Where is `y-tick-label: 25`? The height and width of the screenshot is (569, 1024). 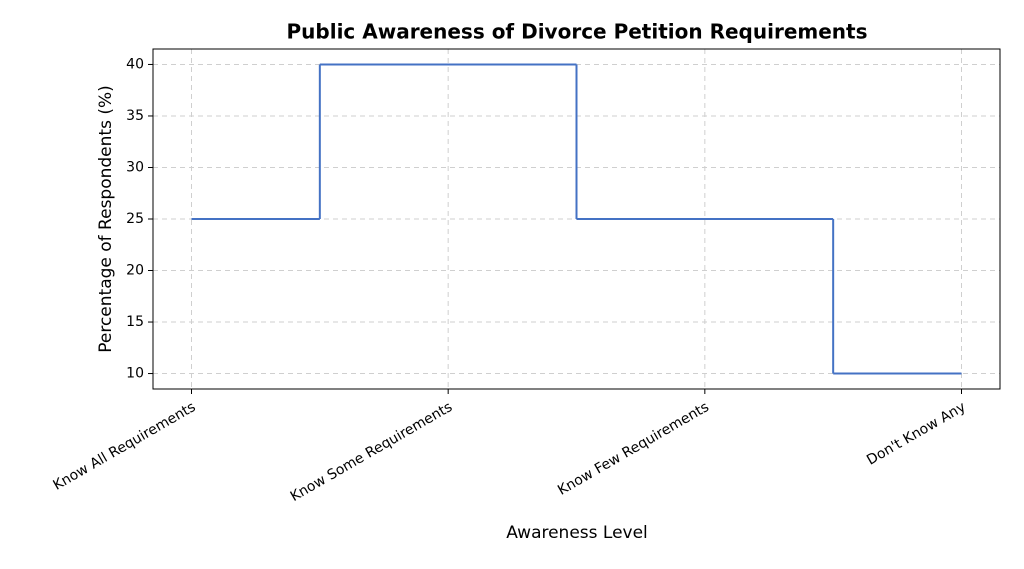
y-tick-label: 25 is located at coordinates (135, 219).